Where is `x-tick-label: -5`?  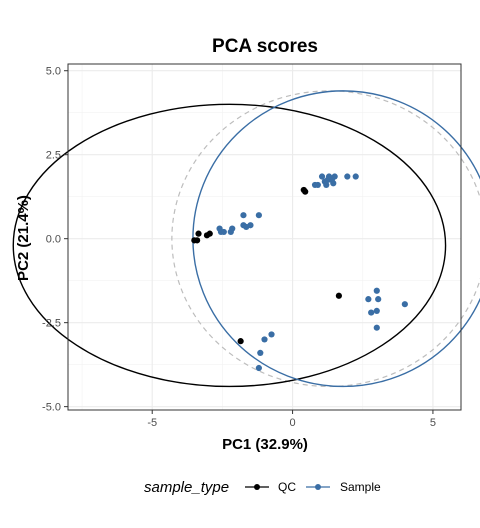
x-tick-label: -5 is located at coordinates (152, 423).